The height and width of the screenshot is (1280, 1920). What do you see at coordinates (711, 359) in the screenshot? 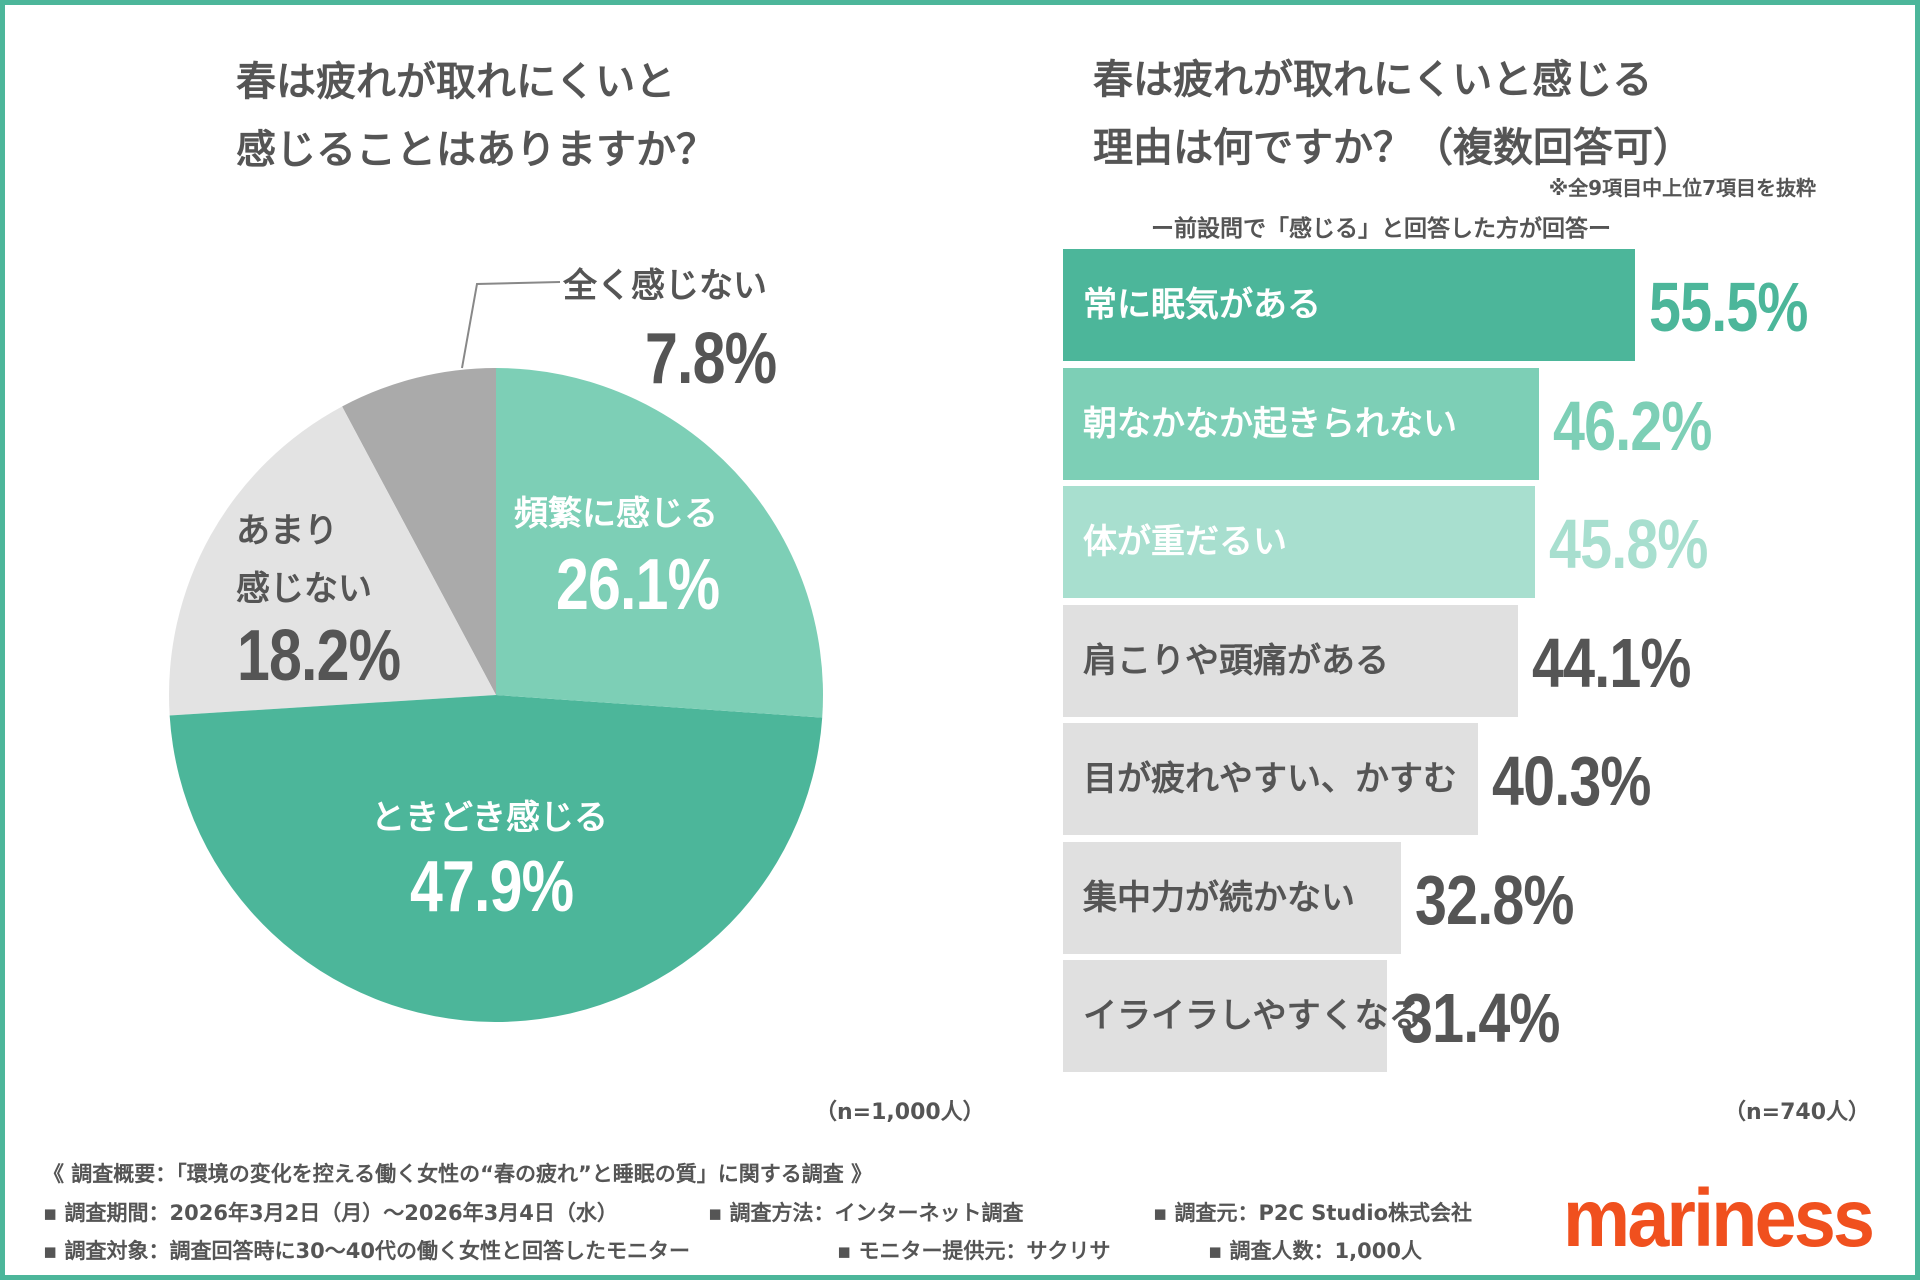
I see `pie-value-never: 7.8%` at bounding box center [711, 359].